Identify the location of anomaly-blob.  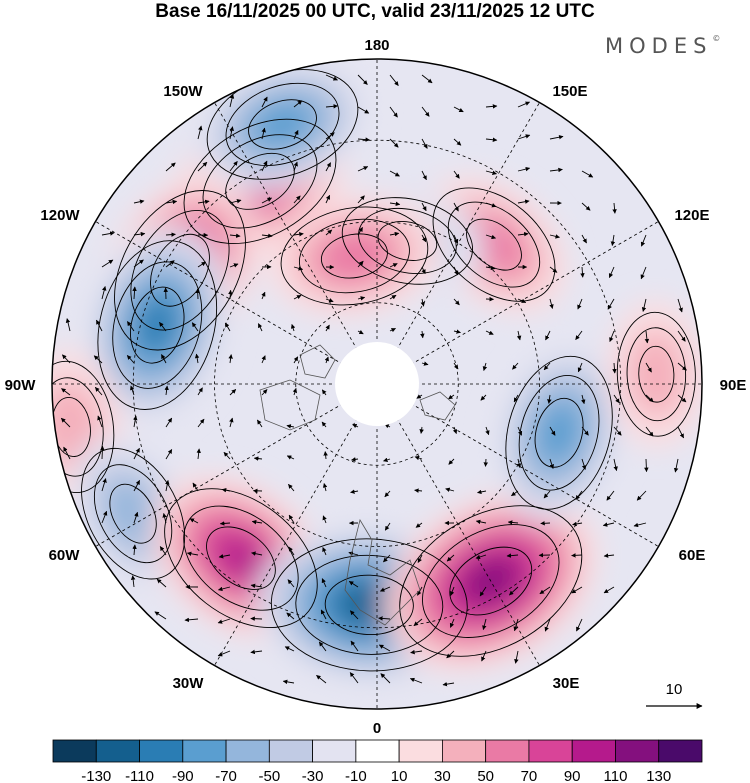
(354, 256).